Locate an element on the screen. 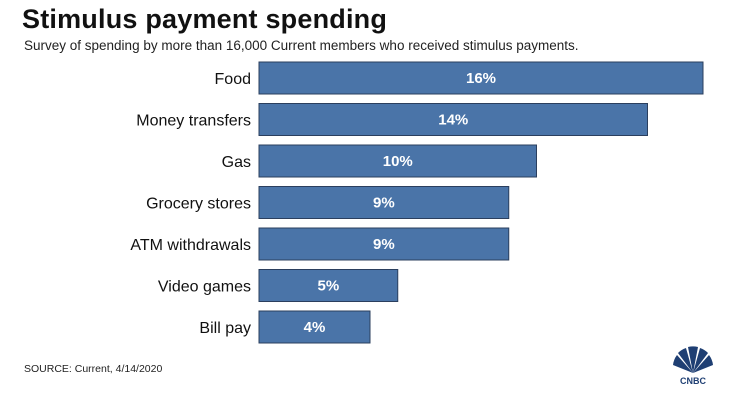 This screenshot has height=405, width=736. bar-atm-withdrawals is located at coordinates (384, 244).